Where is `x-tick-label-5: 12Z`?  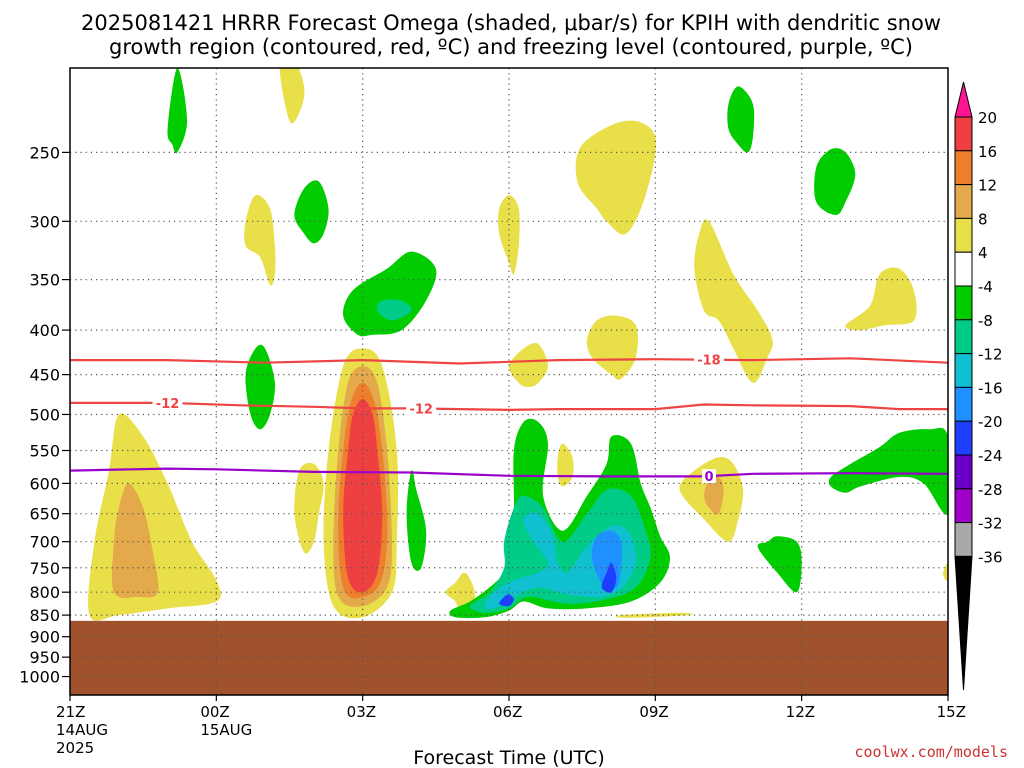
x-tick-label-5: 12Z is located at coordinates (800, 712).